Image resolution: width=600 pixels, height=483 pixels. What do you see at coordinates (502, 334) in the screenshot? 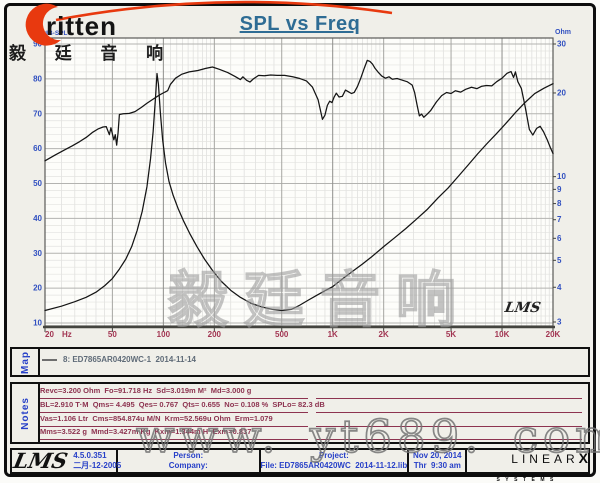
I see `svg-text: 10K` at bounding box center [502, 334].